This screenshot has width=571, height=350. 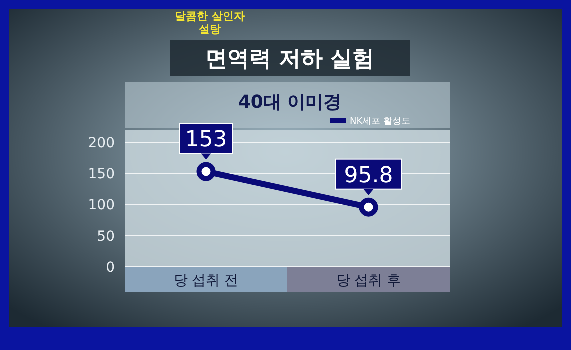 I want to click on x-tick-label: 당 섭취 전, so click(x=206, y=281).